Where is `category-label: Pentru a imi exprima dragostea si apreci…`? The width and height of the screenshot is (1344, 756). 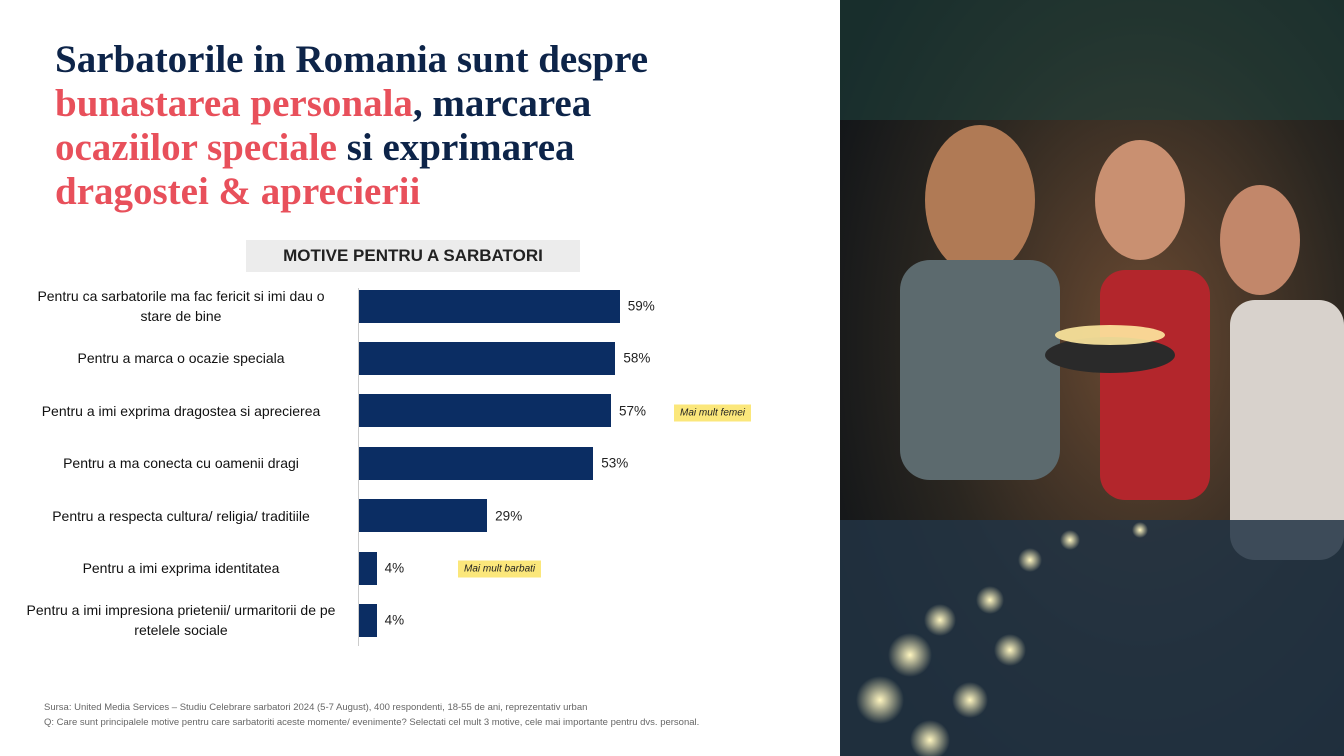
category-label: Pentru a imi exprima dragostea si apreci… is located at coordinates (181, 410).